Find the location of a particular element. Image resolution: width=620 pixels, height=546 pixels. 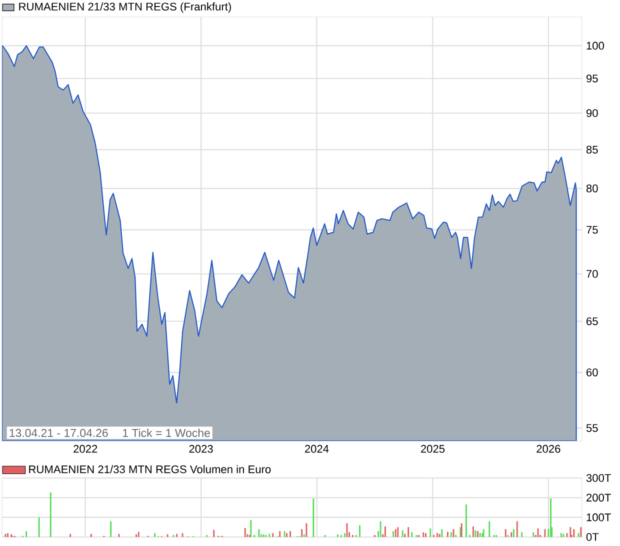

y-tick-label: 80 is located at coordinates (592, 188).